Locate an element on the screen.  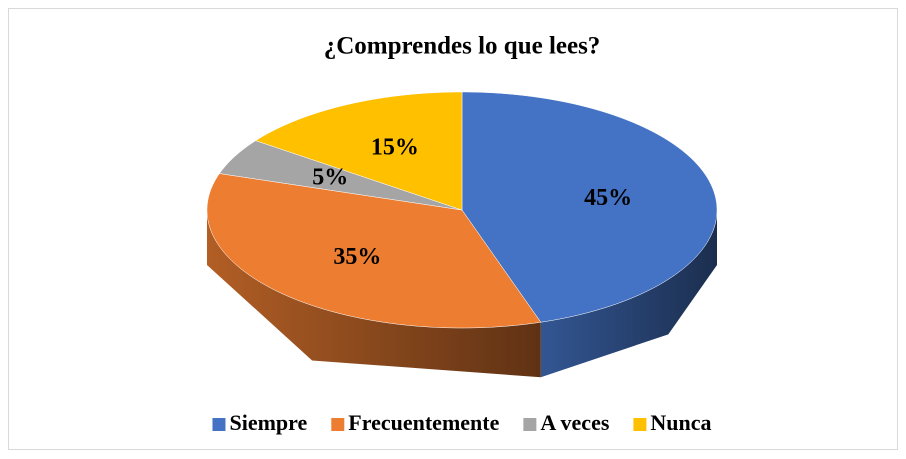
legend-label: Siempre is located at coordinates (268, 422).